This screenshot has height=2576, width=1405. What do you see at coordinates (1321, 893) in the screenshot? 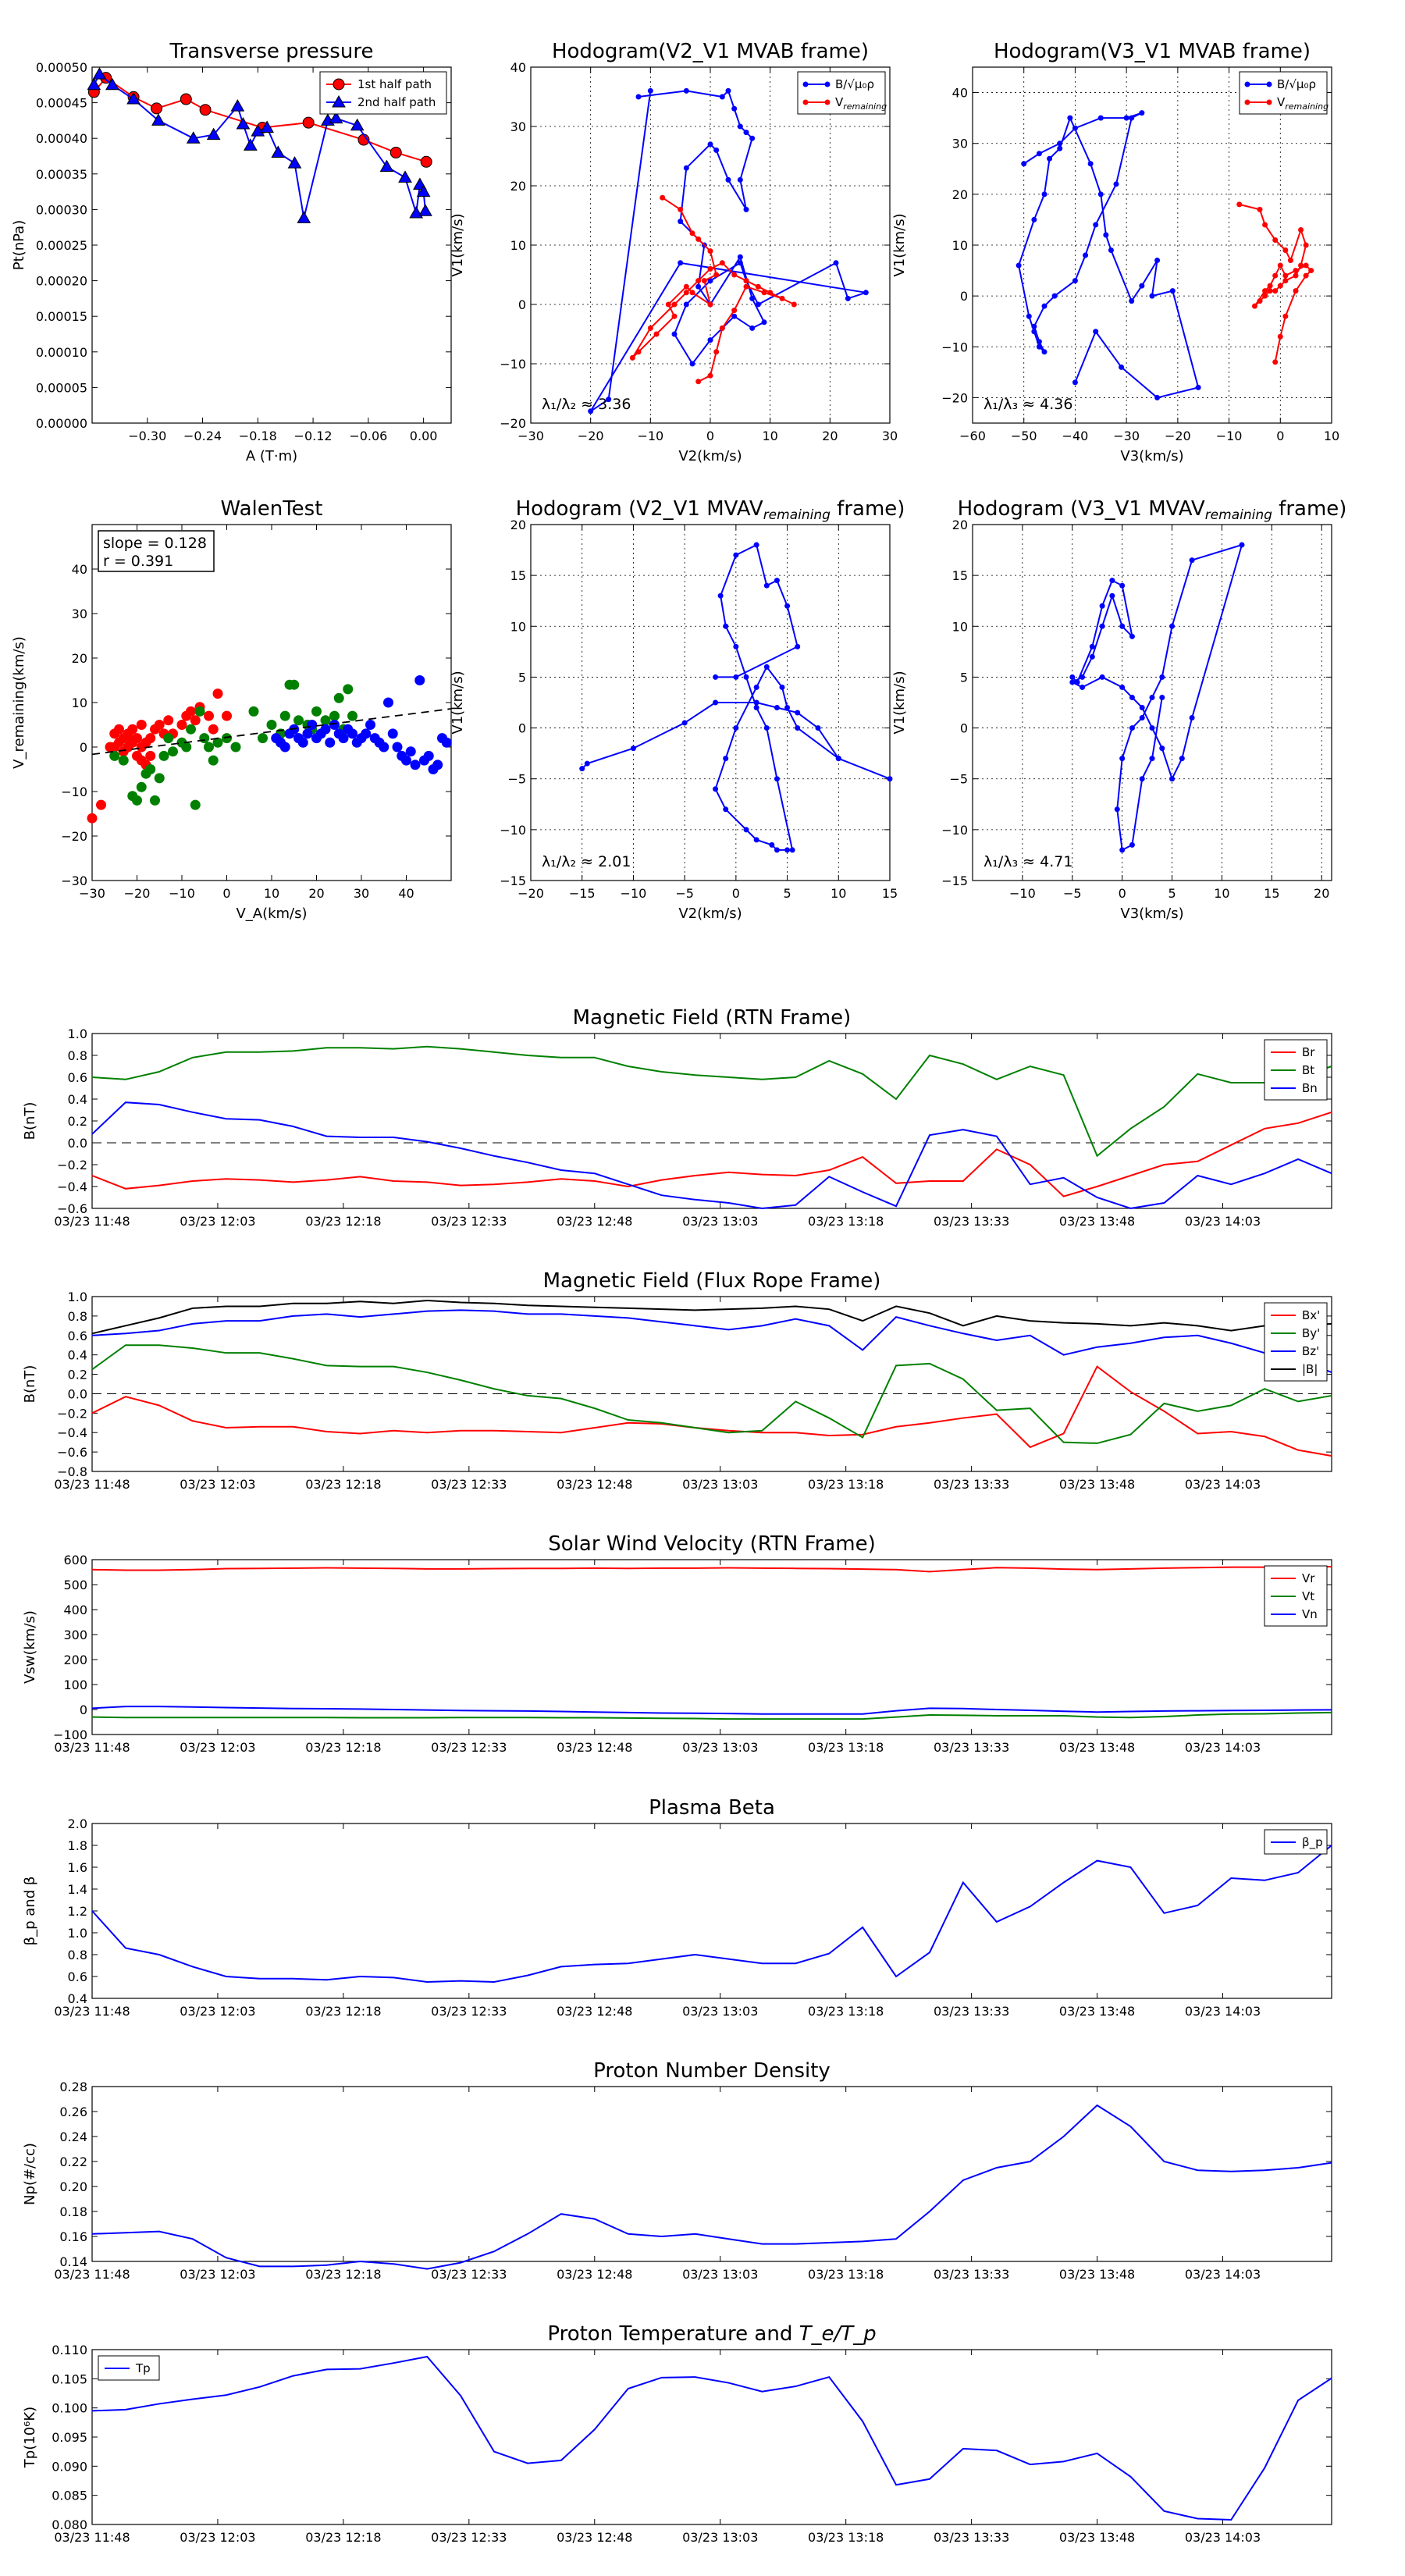
I see `x-tick-label: 20` at bounding box center [1321, 893].